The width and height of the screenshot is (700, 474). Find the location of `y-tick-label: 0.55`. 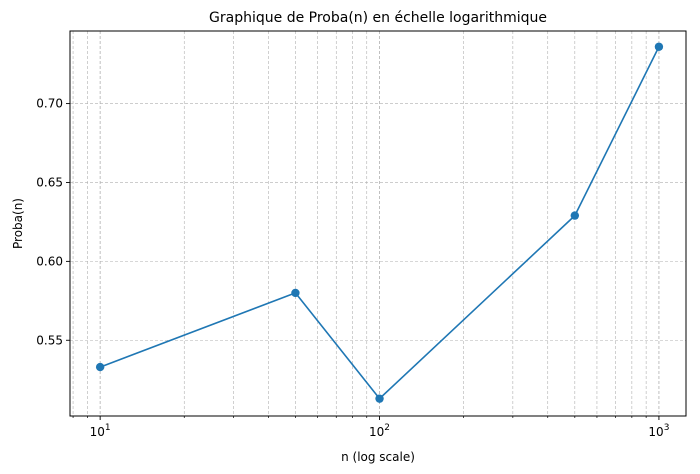

y-tick-label: 0.55 is located at coordinates (49, 340).